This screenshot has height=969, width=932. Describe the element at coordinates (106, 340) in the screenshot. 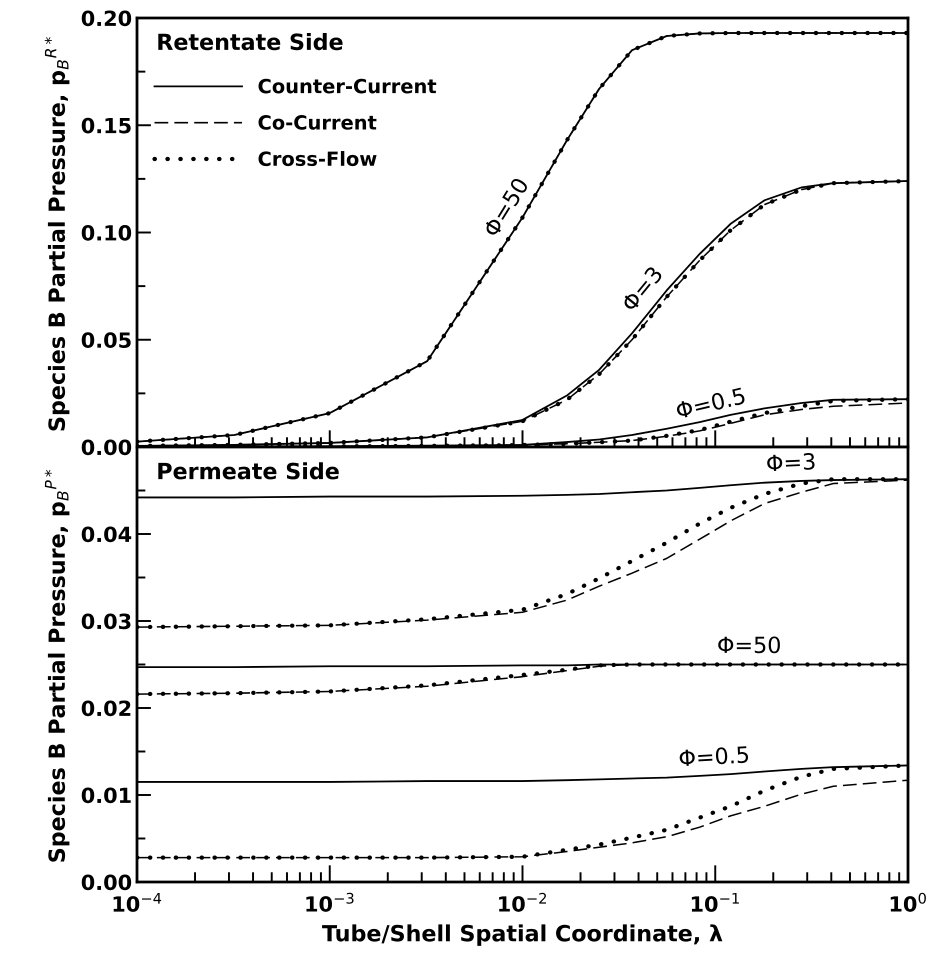

I see `y-tick-label: 0.05` at that location.